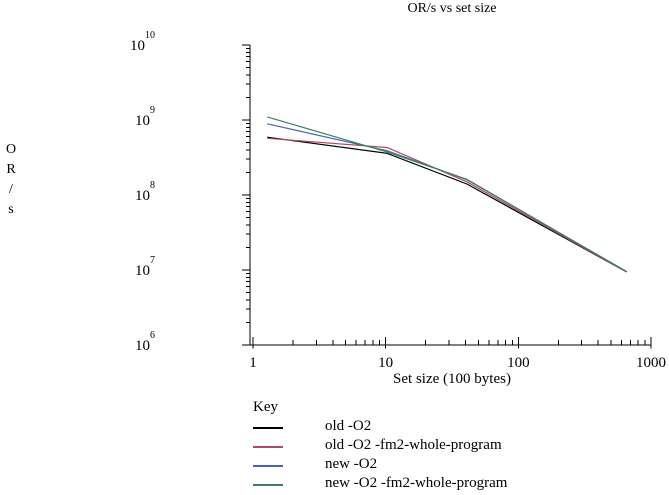 The width and height of the screenshot is (669, 495). Describe the element at coordinates (11, 169) in the screenshot. I see `y-axis-label-char: R` at that location.